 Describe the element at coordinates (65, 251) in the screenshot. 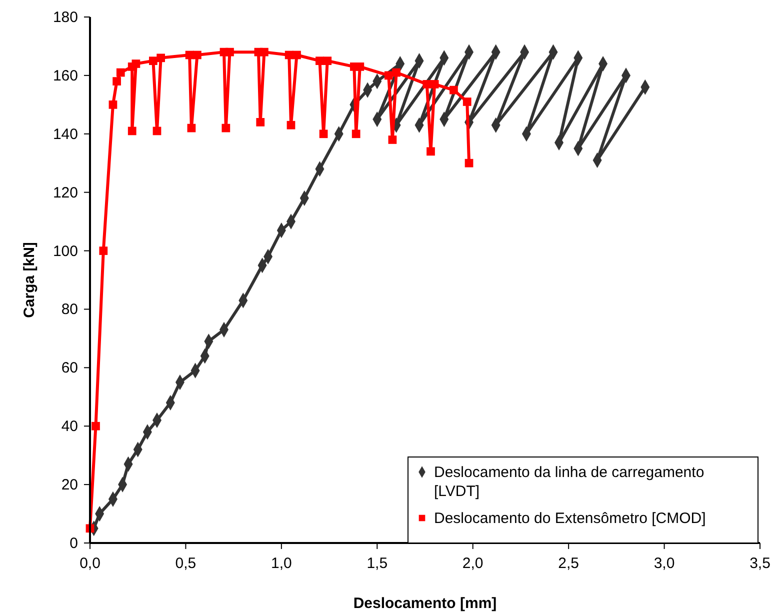

I see `y-tick-label: 100` at that location.